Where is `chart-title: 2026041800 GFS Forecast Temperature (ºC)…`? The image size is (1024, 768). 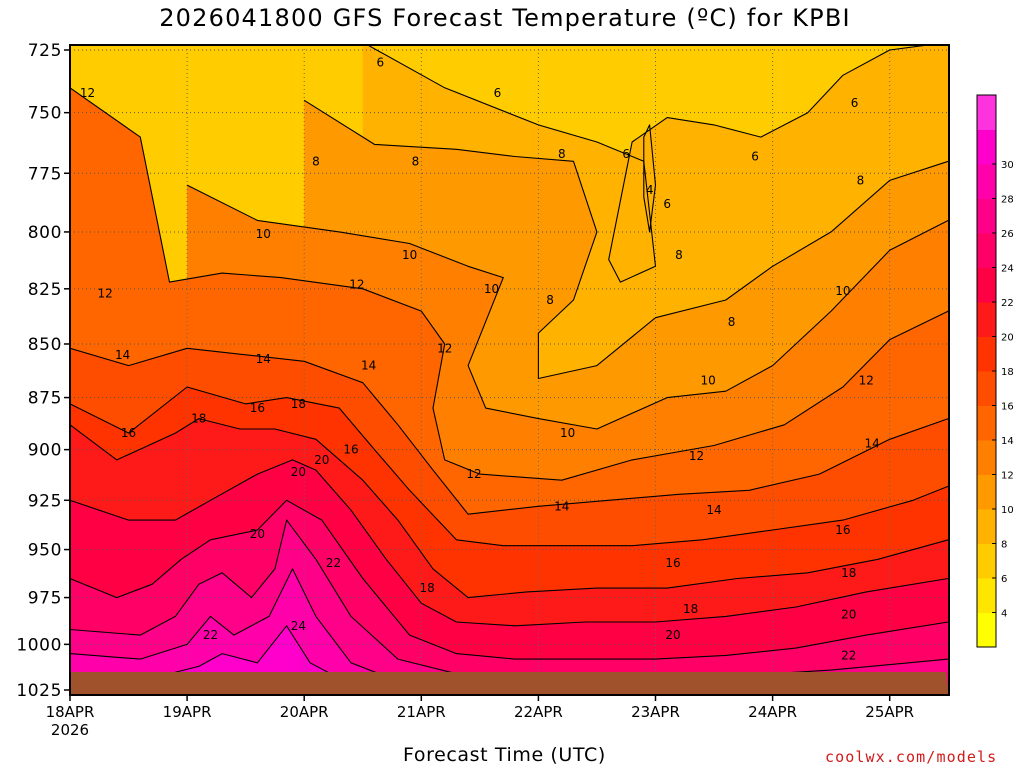 chart-title: 2026041800 GFS Forecast Temperature (ºC)… is located at coordinates (505, 18).